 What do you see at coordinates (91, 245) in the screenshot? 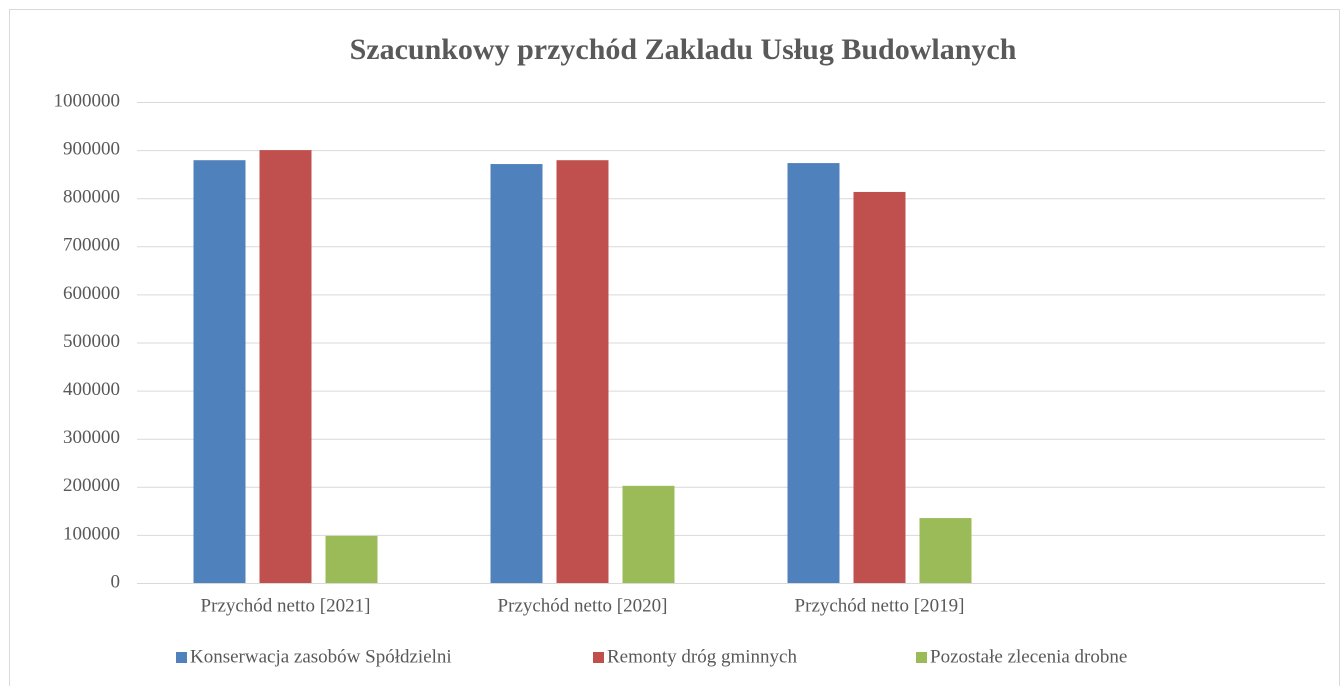
I see `y-tick-label: 700000` at bounding box center [91, 245].